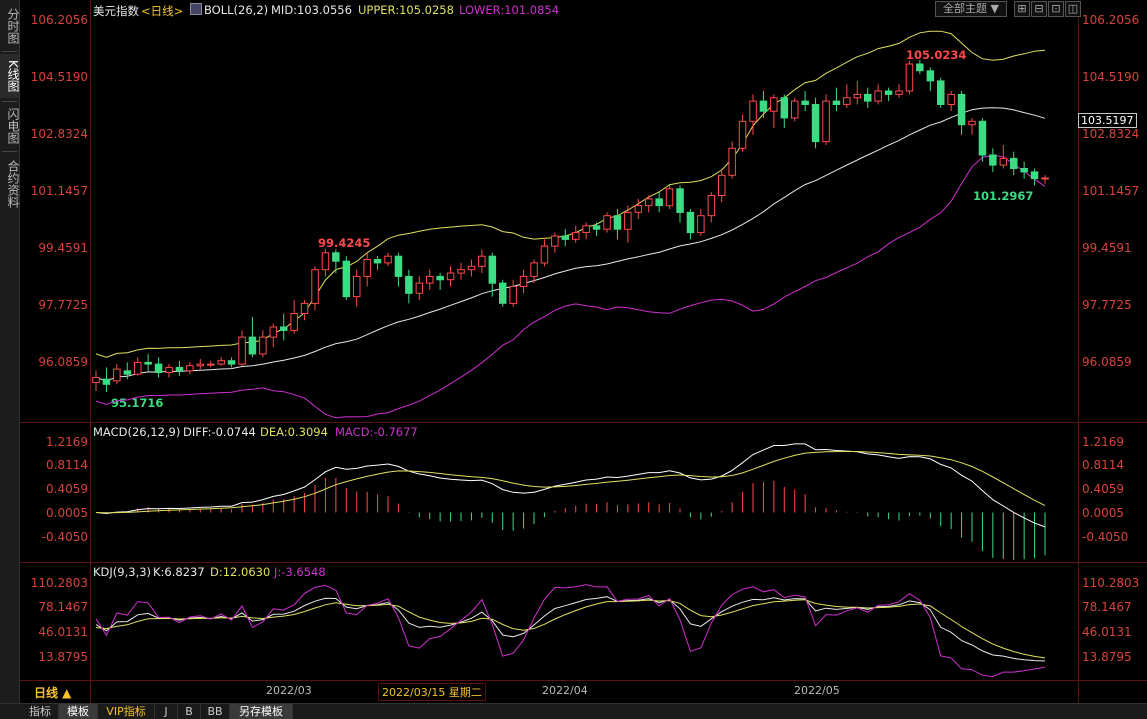 This screenshot has height=719, width=1147. I want to click on high-marker-2: 105.0234, so click(936, 55).